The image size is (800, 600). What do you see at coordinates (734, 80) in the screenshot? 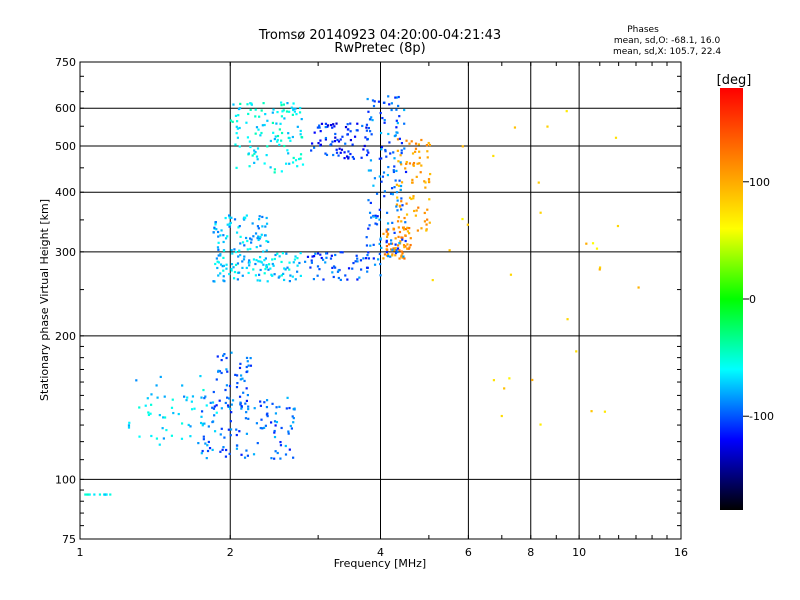
I see `colorbar-label: [deg]` at bounding box center [734, 80].